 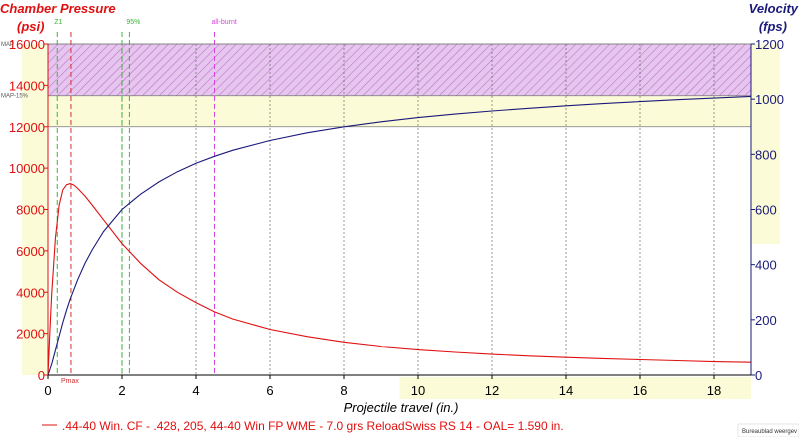 What do you see at coordinates (30, 292) in the screenshot?
I see `y-left-tick-label: 4000` at bounding box center [30, 292].